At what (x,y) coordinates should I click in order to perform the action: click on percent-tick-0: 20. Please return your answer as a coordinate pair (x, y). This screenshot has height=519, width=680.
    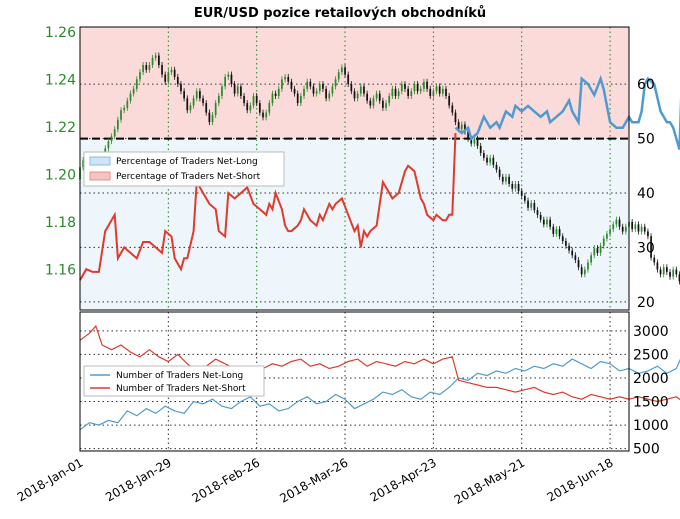
    Looking at the image, I should click on (646, 303).